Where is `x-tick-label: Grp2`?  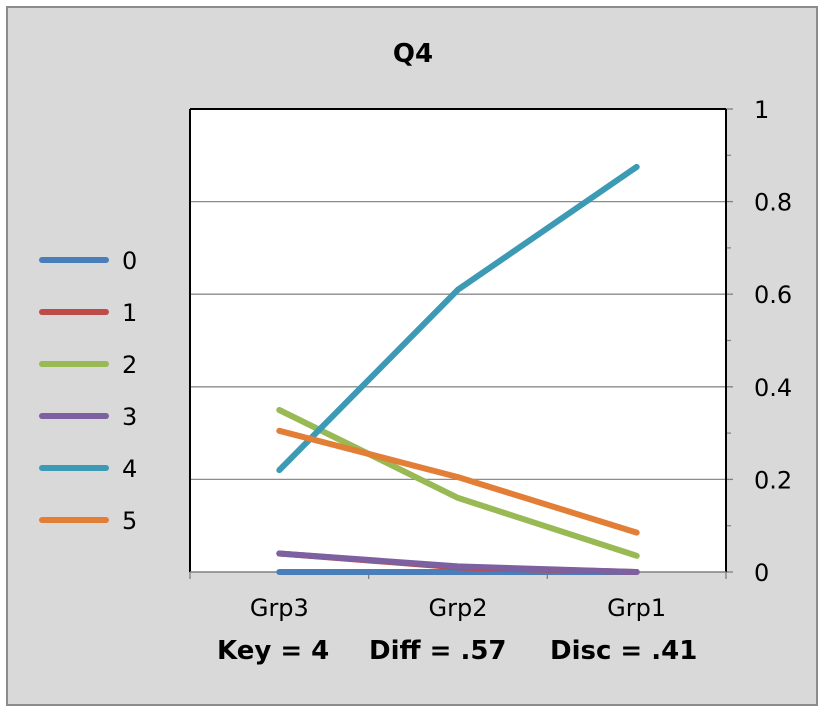 x-tick-label: Grp2 is located at coordinates (458, 608).